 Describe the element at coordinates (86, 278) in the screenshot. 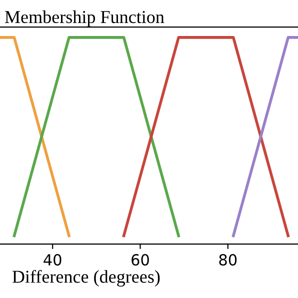

I see `x-axis-title: Difference (degrees)` at that location.